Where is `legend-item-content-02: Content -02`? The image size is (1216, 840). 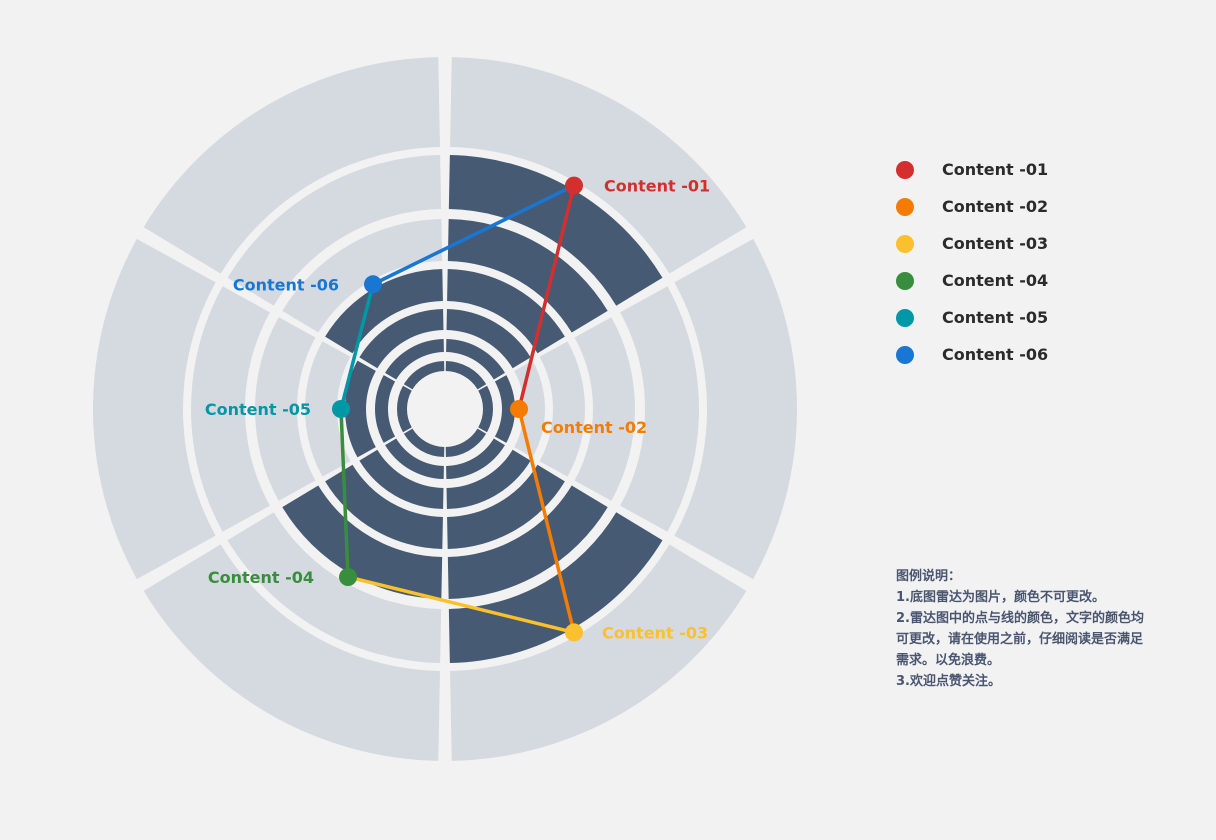 legend-item-content-02: Content -02 is located at coordinates (1016, 213).